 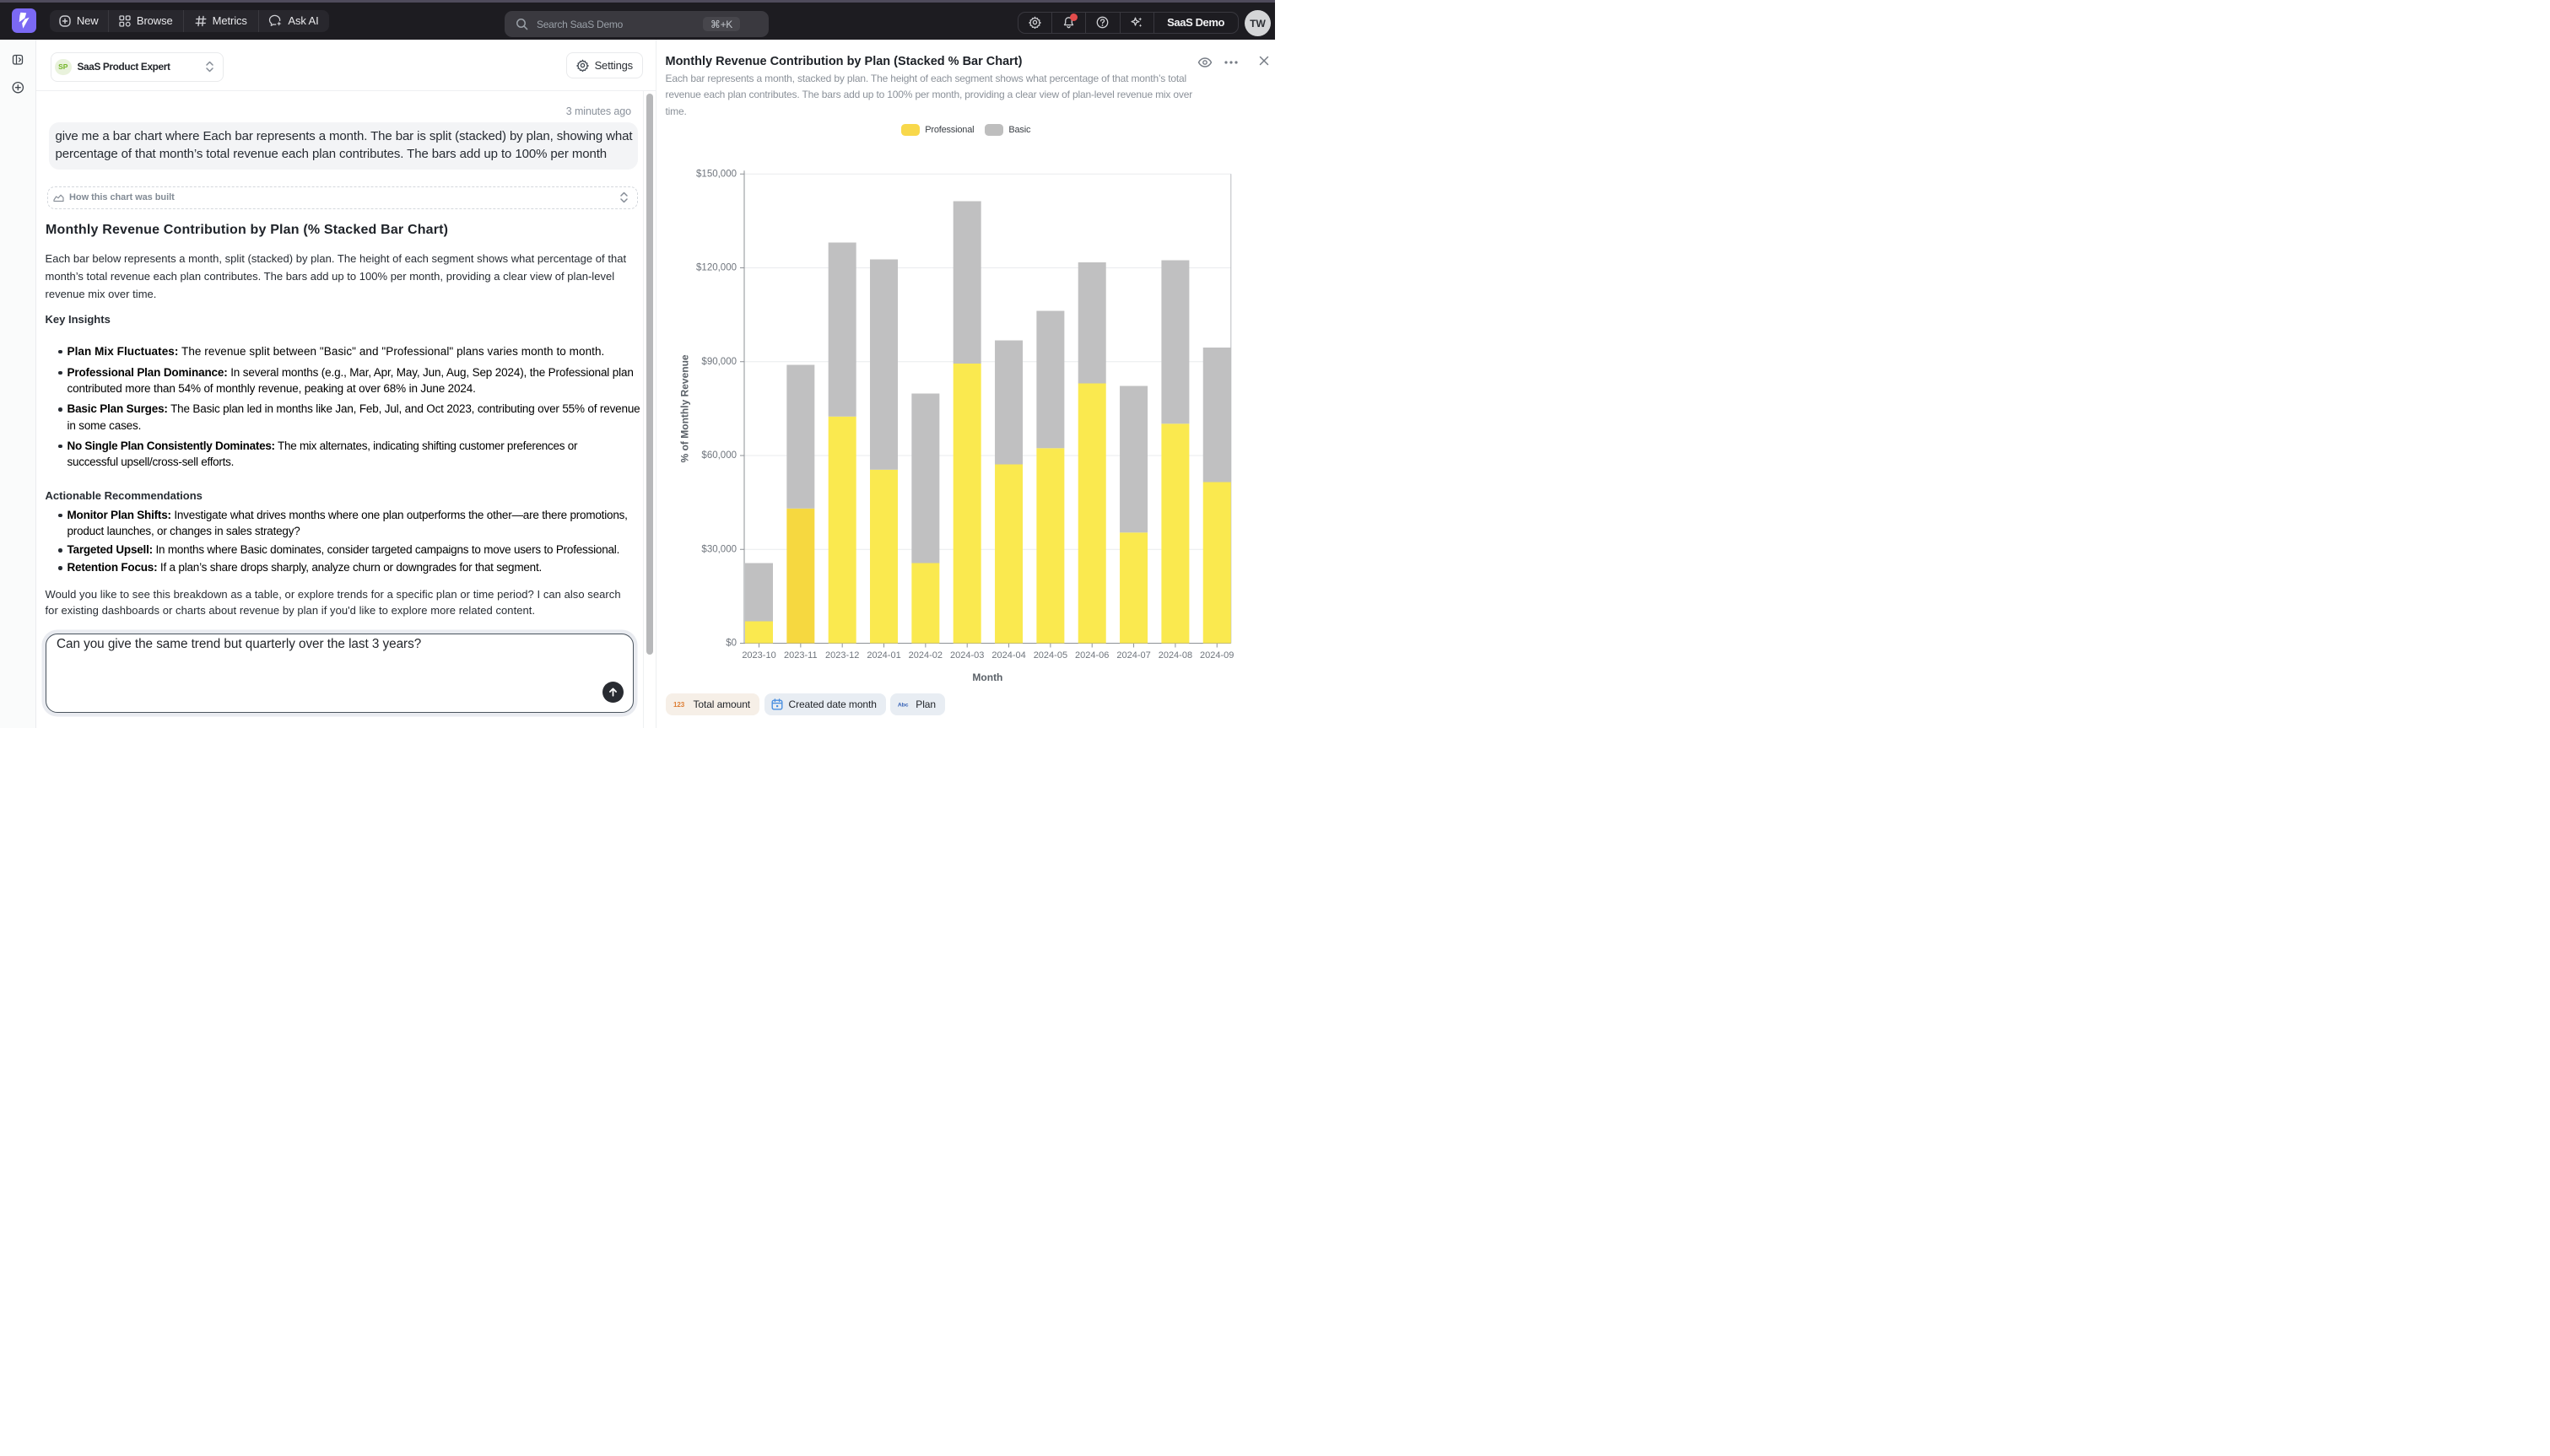 I want to click on svg-text: $0, so click(x=731, y=643).